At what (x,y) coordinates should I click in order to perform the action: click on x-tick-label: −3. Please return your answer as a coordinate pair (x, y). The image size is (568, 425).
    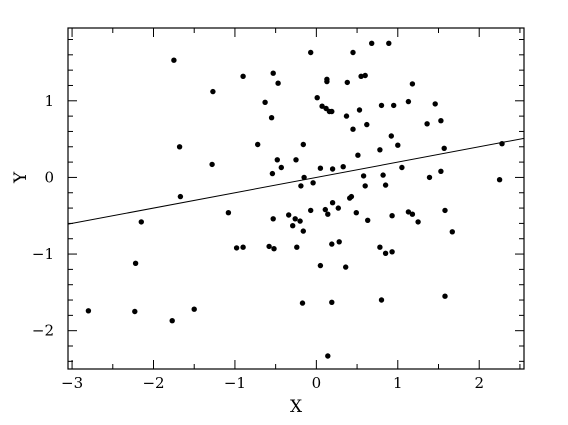
    Looking at the image, I should click on (72, 383).